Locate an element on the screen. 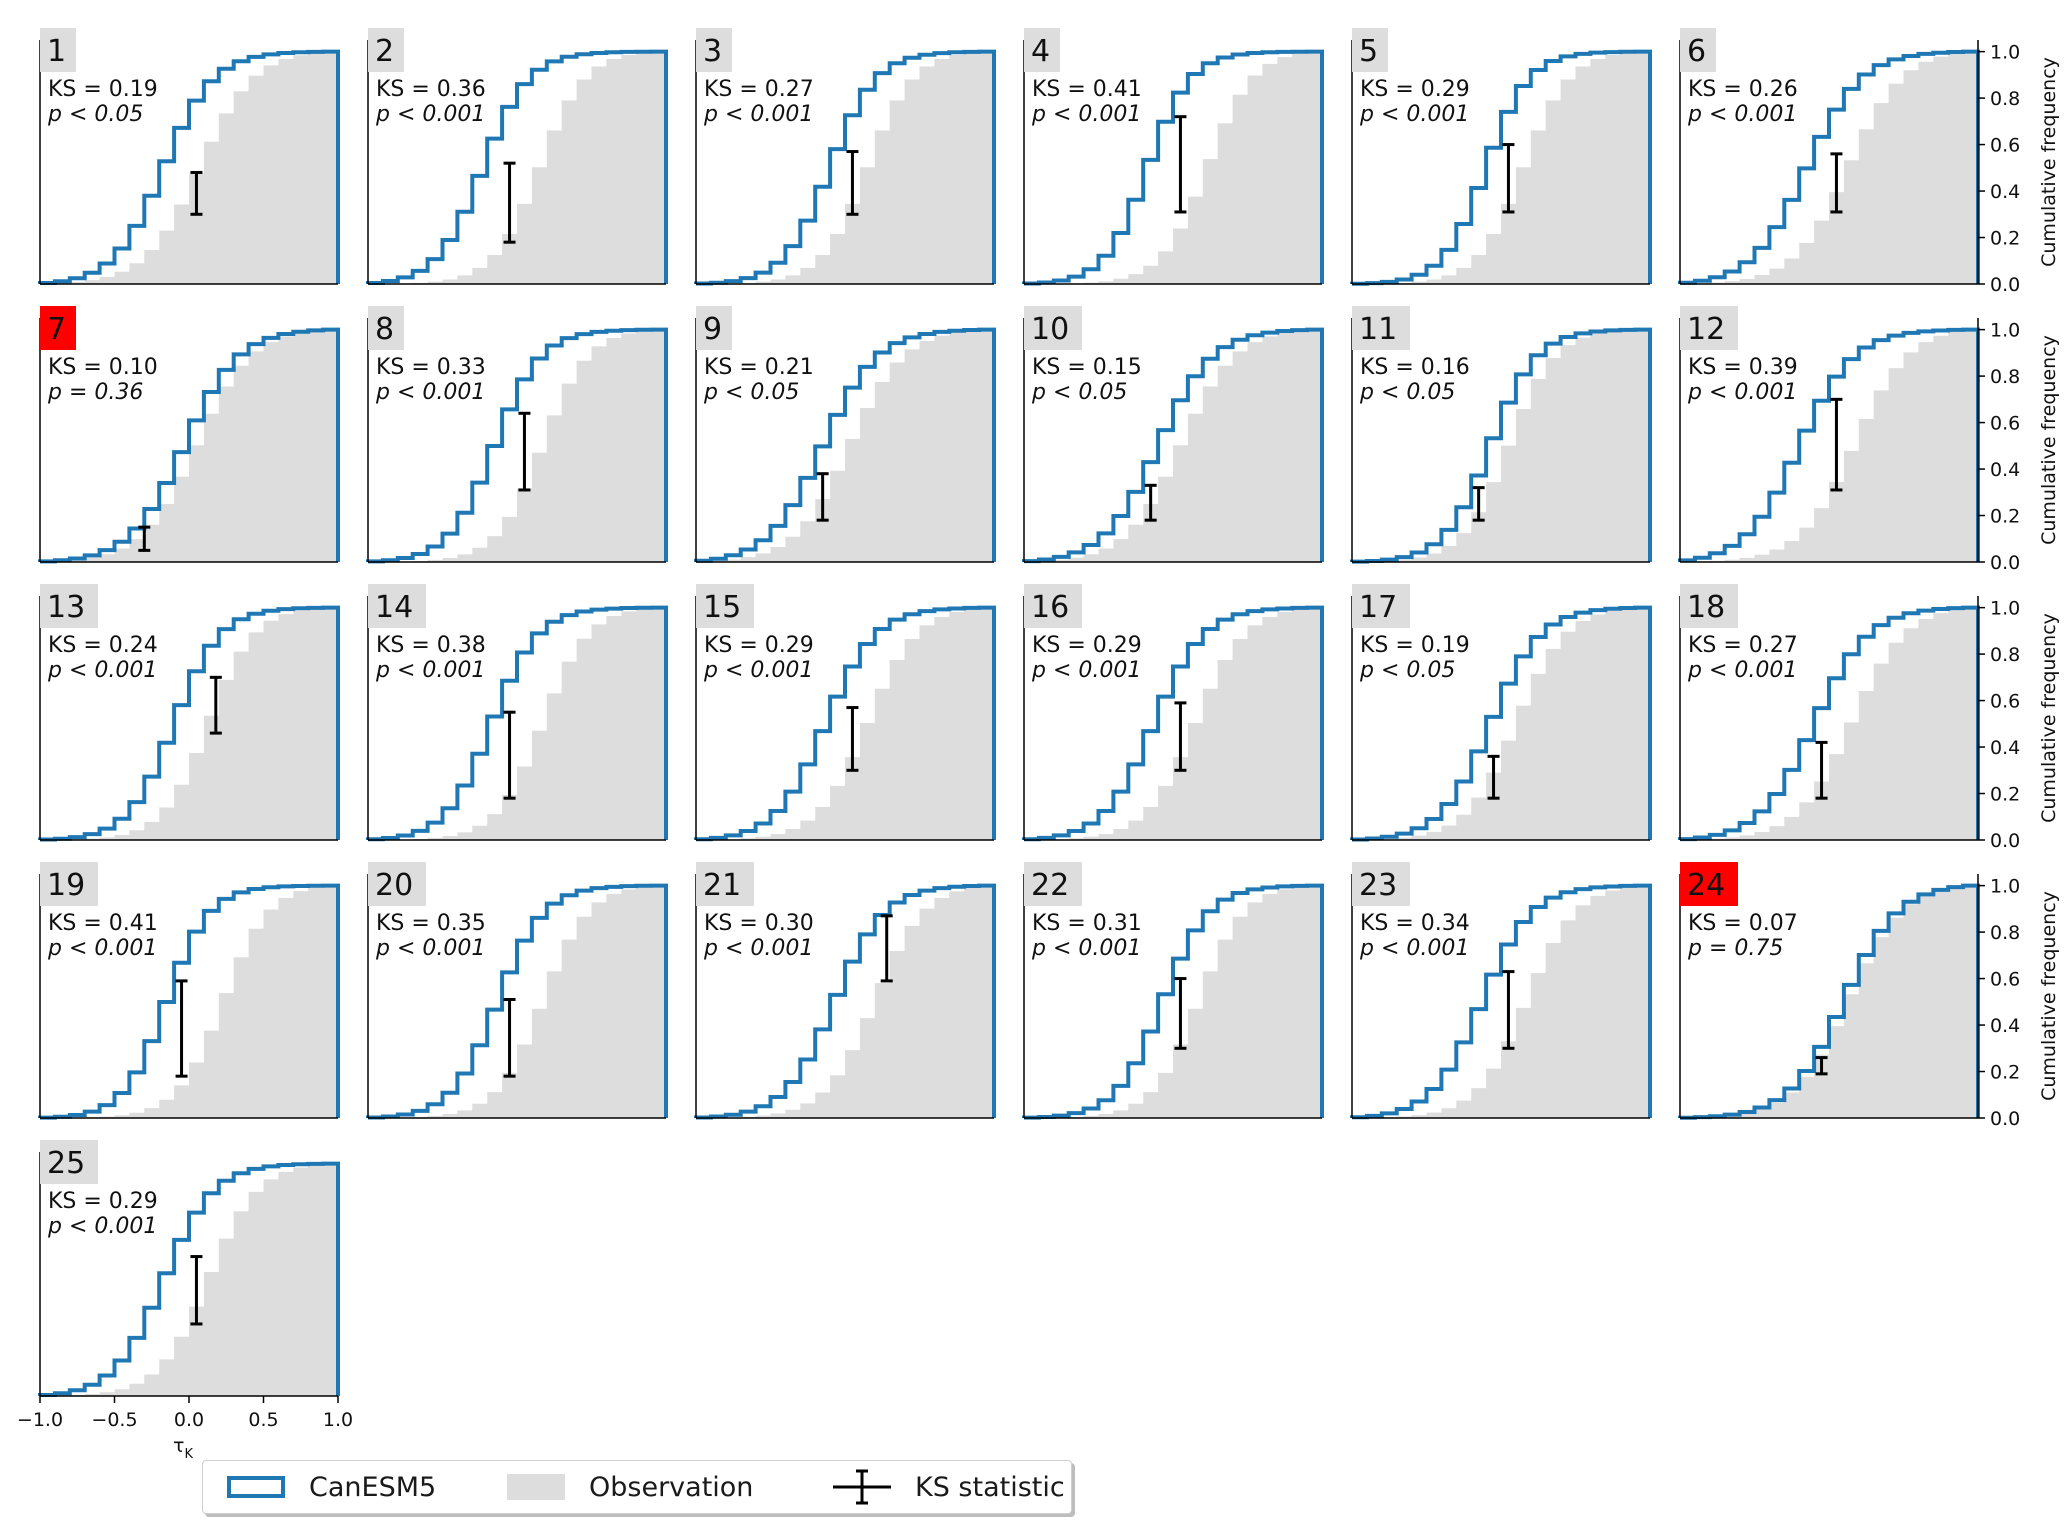 The image size is (2067, 1526). panel-7: 7 KS = 0.10p = 0.36 is located at coordinates (189, 435).